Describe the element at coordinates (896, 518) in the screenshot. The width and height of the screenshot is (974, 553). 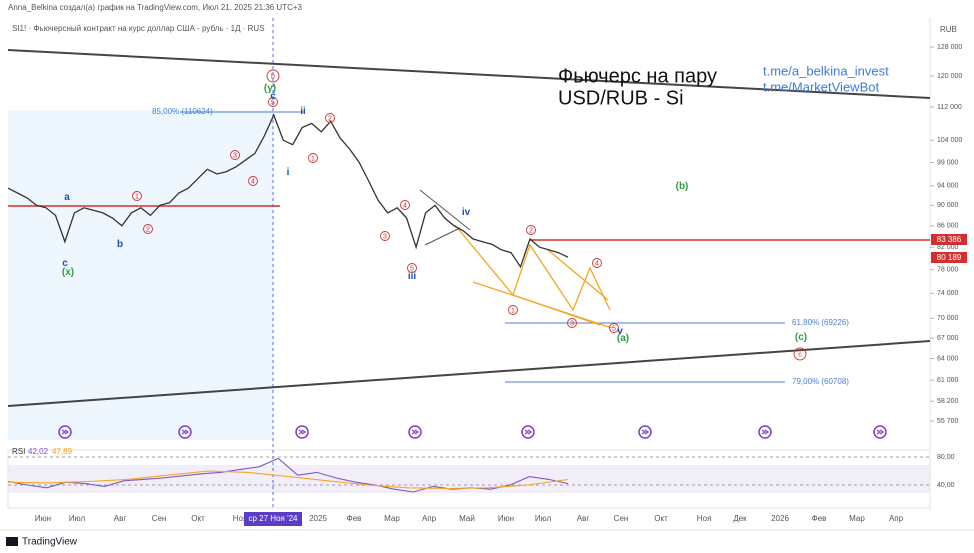
I see `x-tick-label: Апр` at that location.